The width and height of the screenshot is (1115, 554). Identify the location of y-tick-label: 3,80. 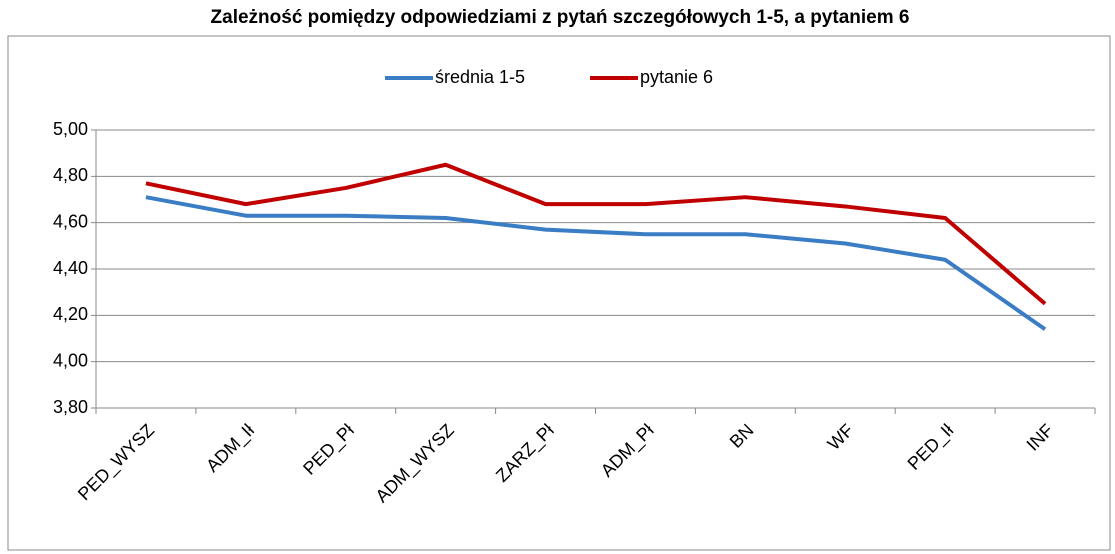
(70, 407).